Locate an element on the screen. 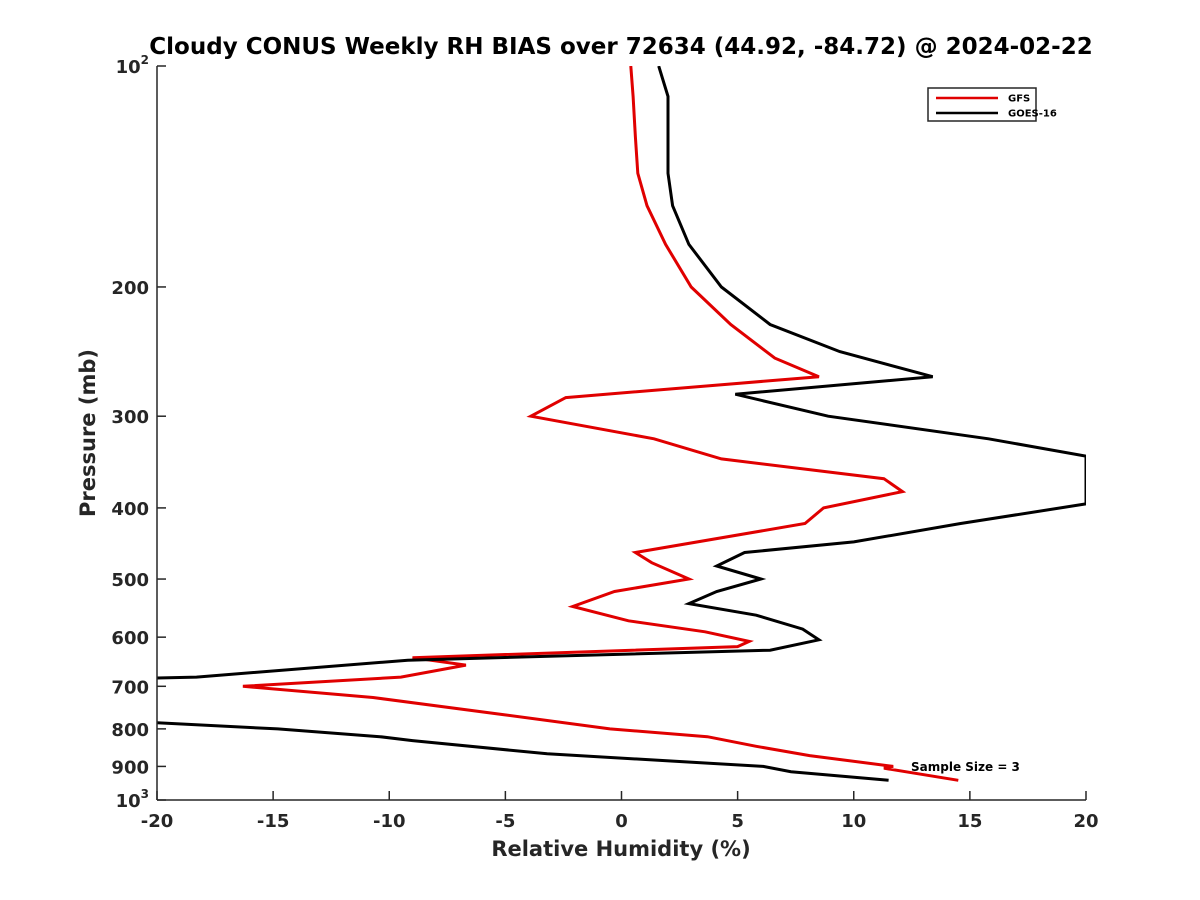  y-tick-label: 300 is located at coordinates (130, 417).